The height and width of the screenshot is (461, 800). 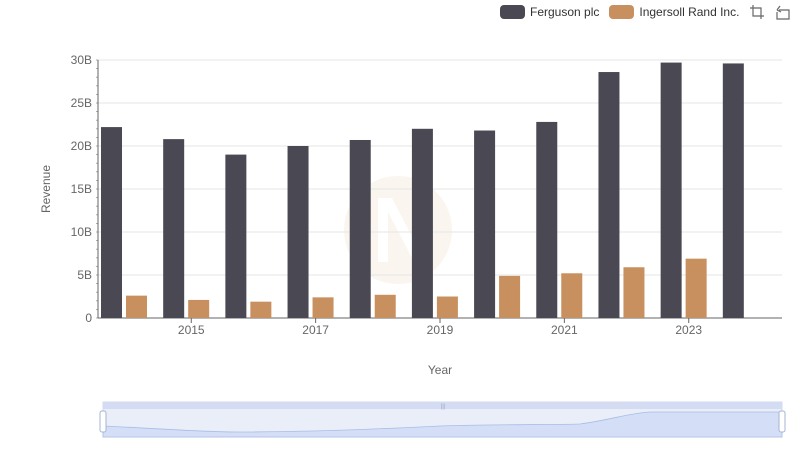 What do you see at coordinates (622, 12) in the screenshot?
I see `legend-swatch-ingersoll` at bounding box center [622, 12].